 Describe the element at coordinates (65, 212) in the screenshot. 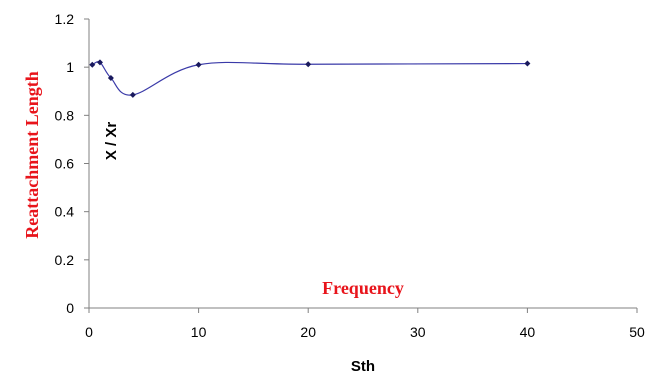

I see `y-tick-label: 0.4` at that location.